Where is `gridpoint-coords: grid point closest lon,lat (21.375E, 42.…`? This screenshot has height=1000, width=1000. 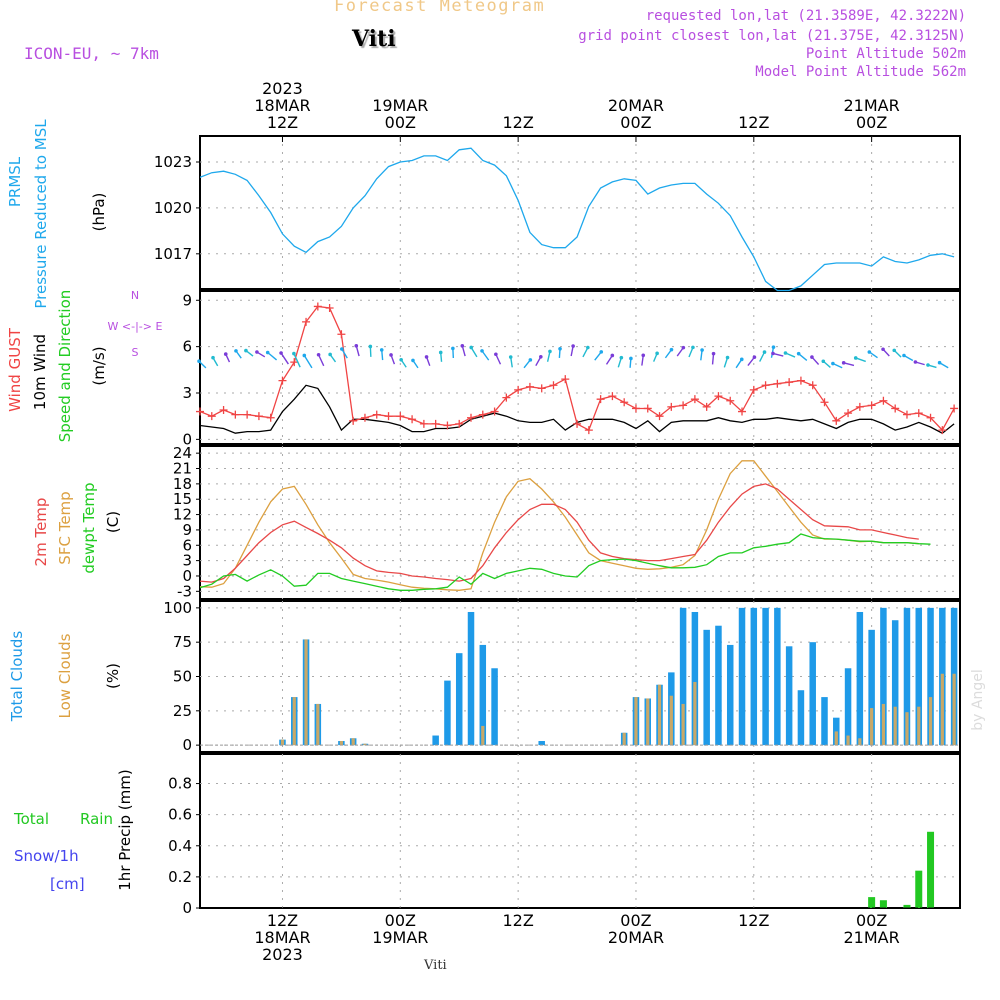 gridpoint-coords: grid point closest lon,lat (21.375E, 42.… is located at coordinates (772, 36).